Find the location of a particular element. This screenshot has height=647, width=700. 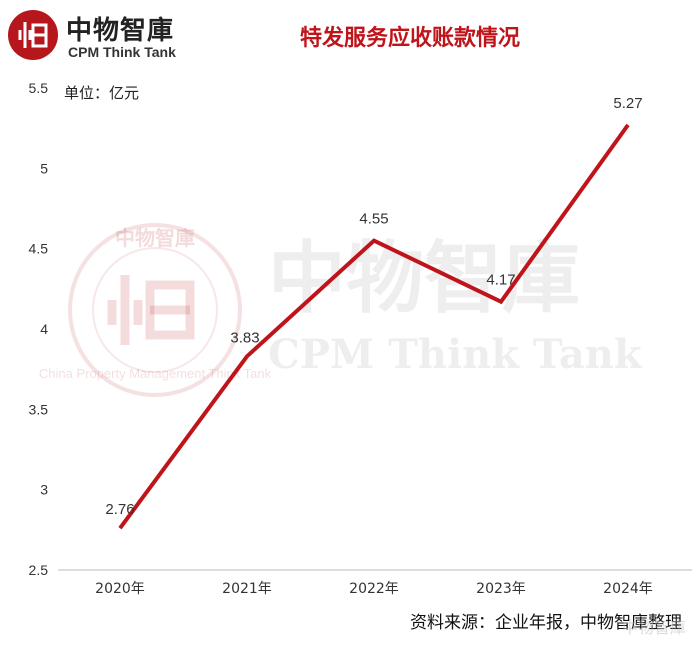

logo-text-en: CPM Think Tank is located at coordinates (122, 52).